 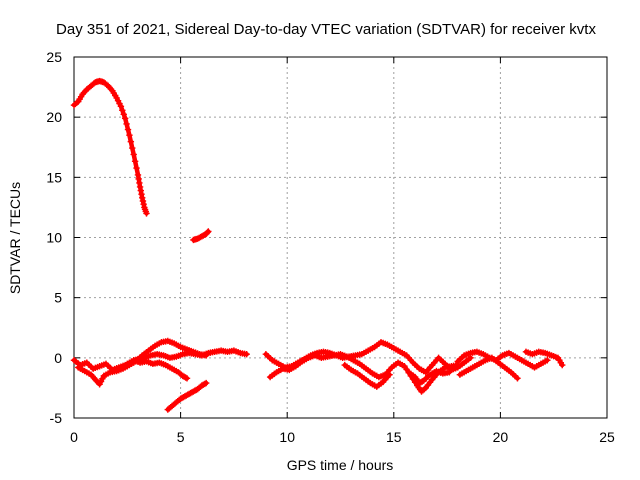 I want to click on x-tick-label: 20, so click(x=501, y=437).